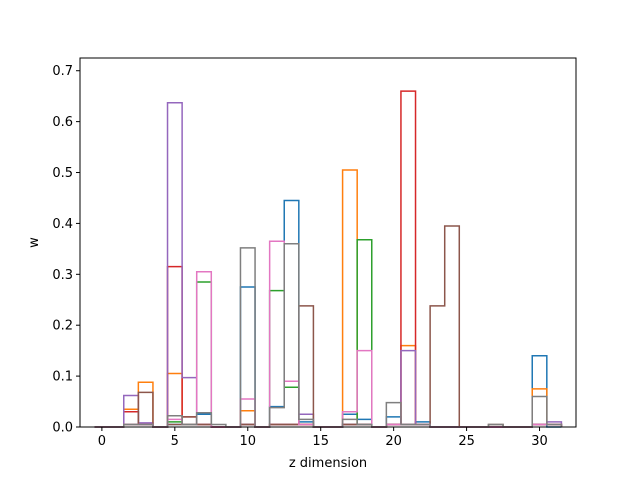  I want to click on x-tick-label: 20, so click(393, 441).